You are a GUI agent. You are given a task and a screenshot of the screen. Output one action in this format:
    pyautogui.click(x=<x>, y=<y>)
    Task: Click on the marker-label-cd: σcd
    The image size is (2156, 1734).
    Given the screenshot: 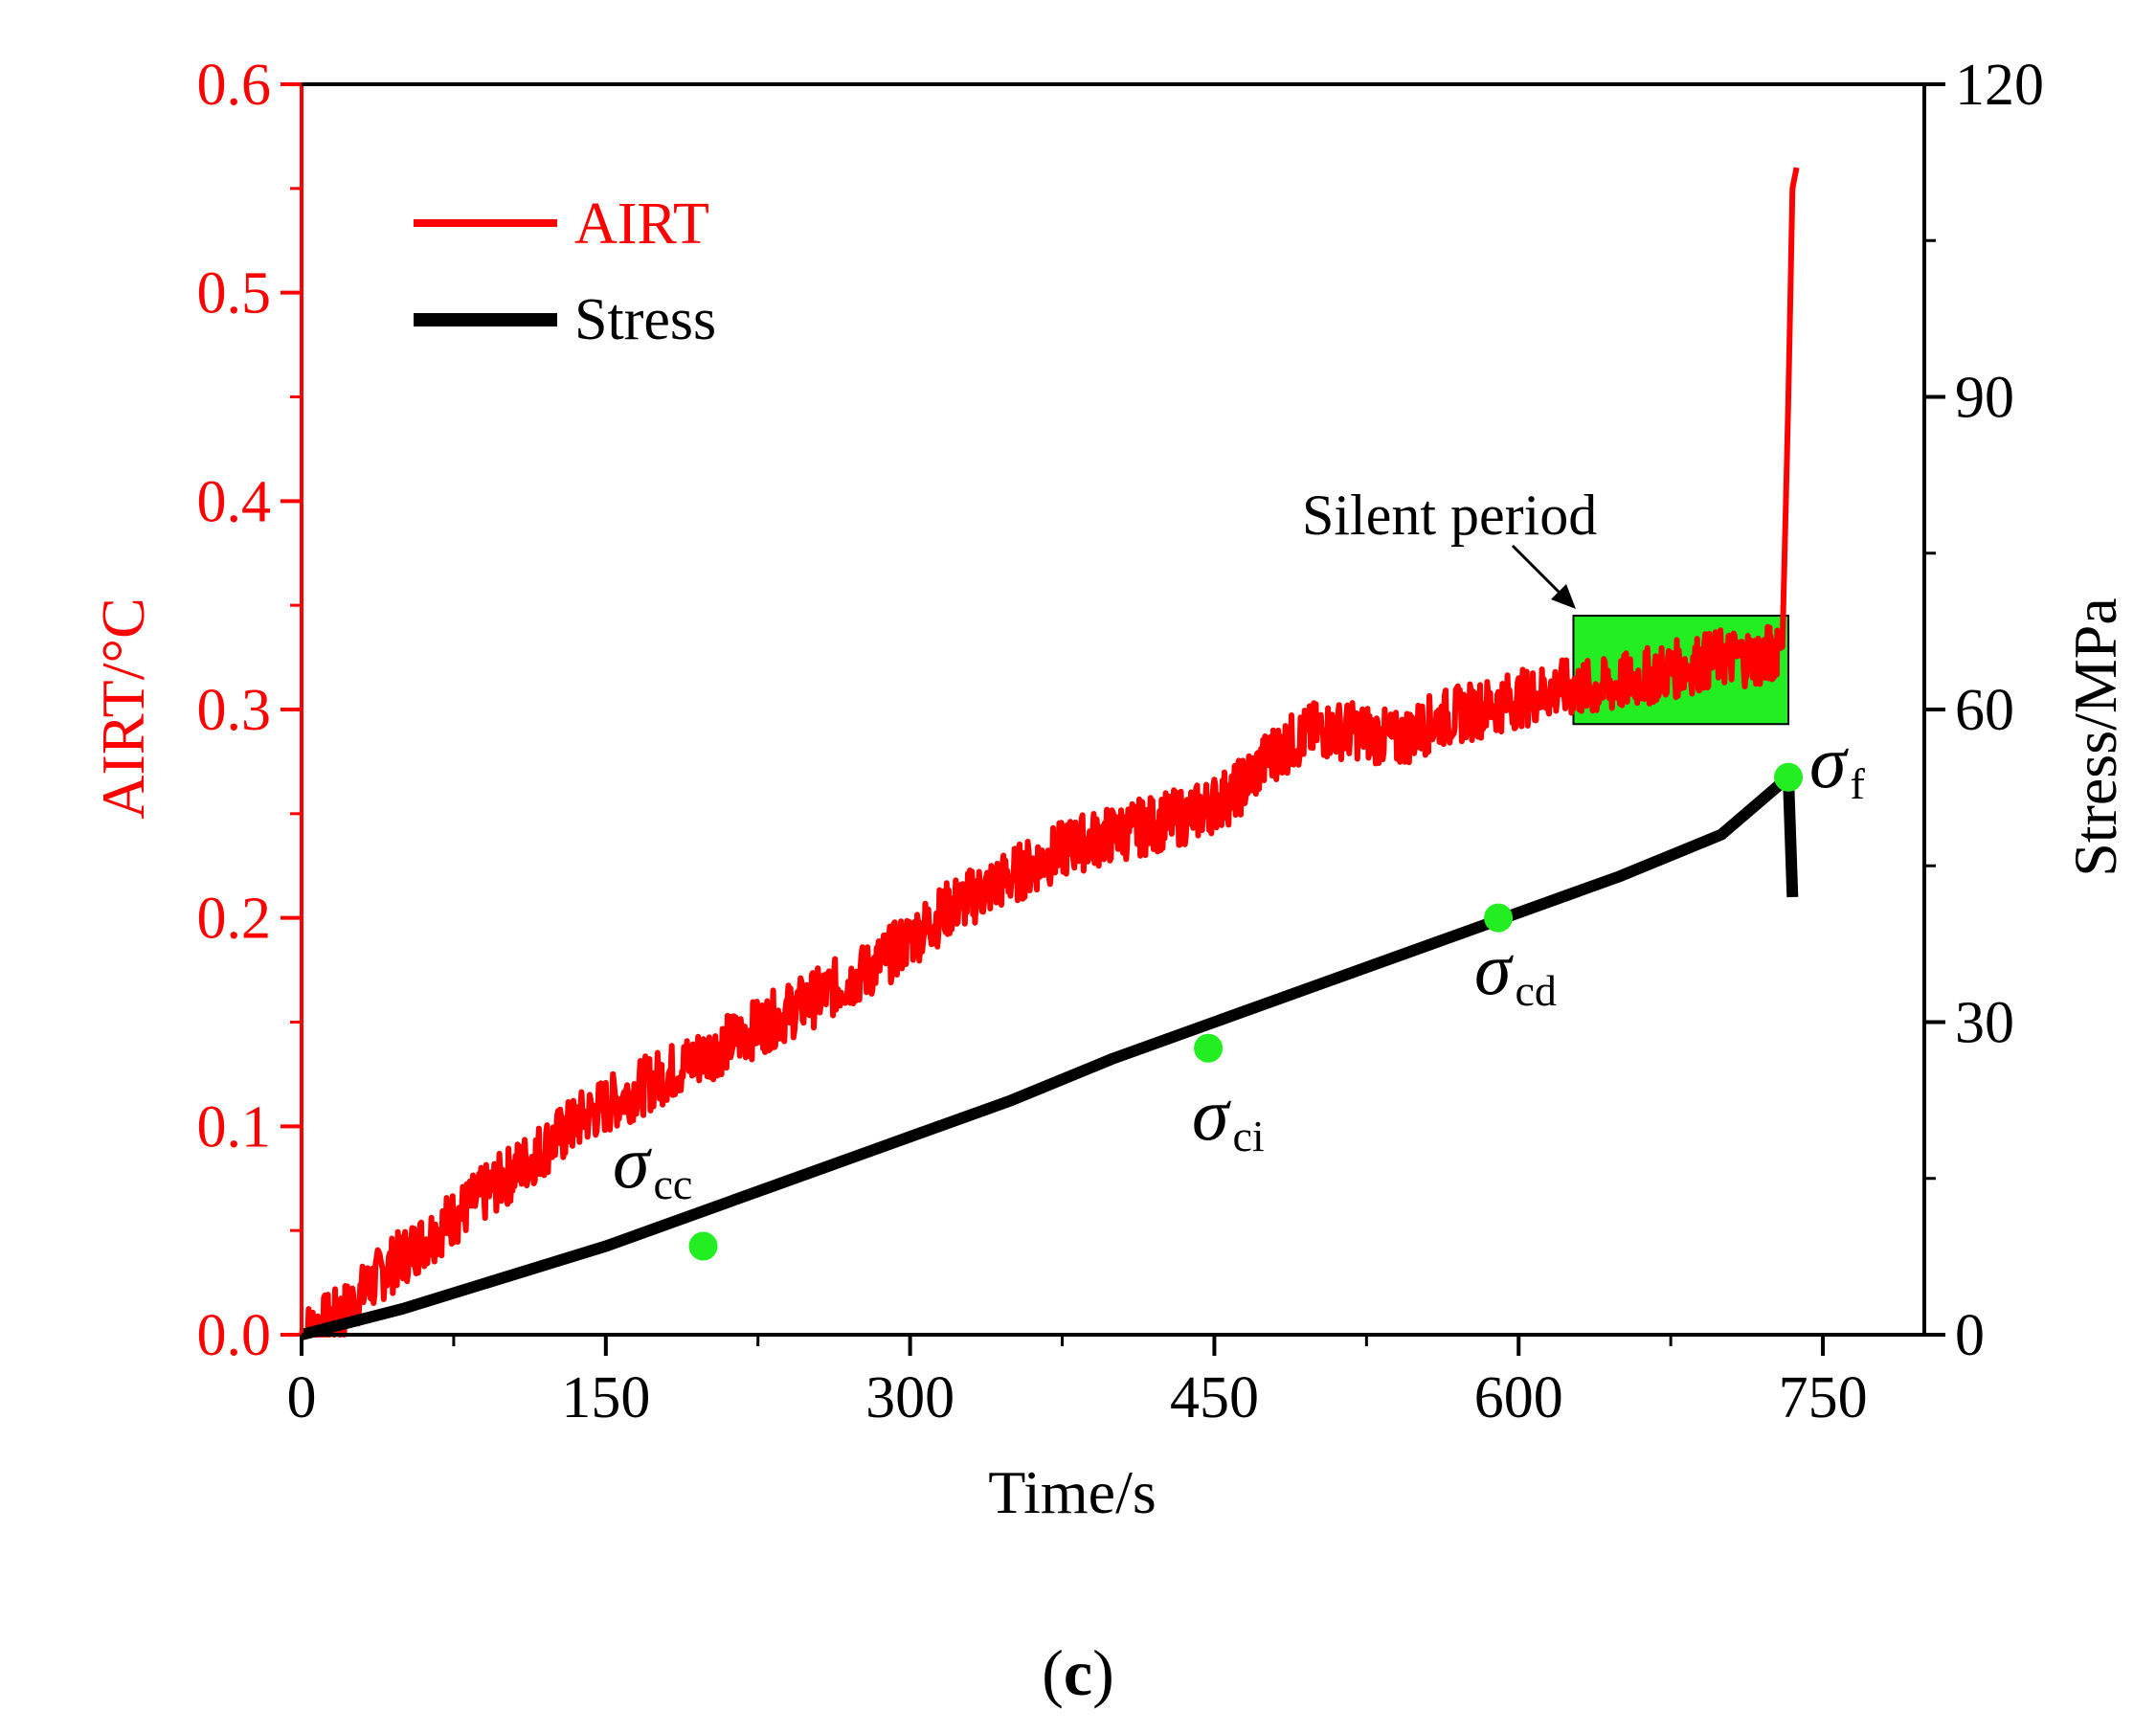 What is the action you would take?
    pyautogui.click(x=1516, y=971)
    